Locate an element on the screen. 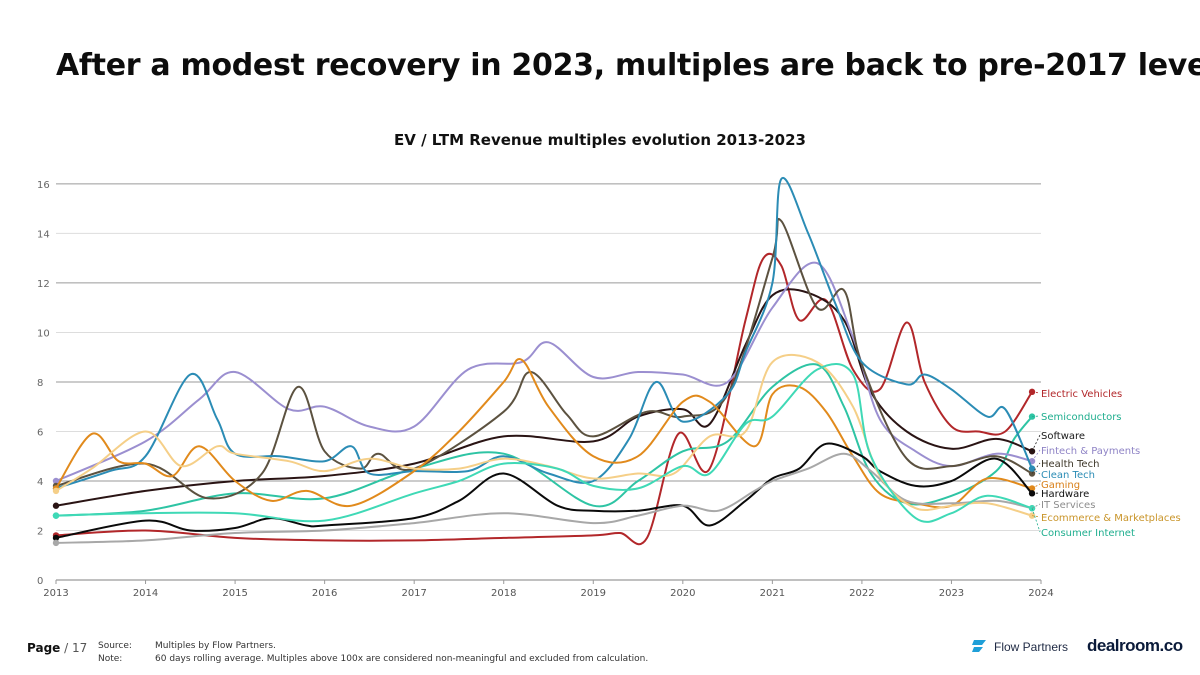 This screenshot has width=1200, height=675. end-label-it-services: IT Services is located at coordinates (1068, 505).